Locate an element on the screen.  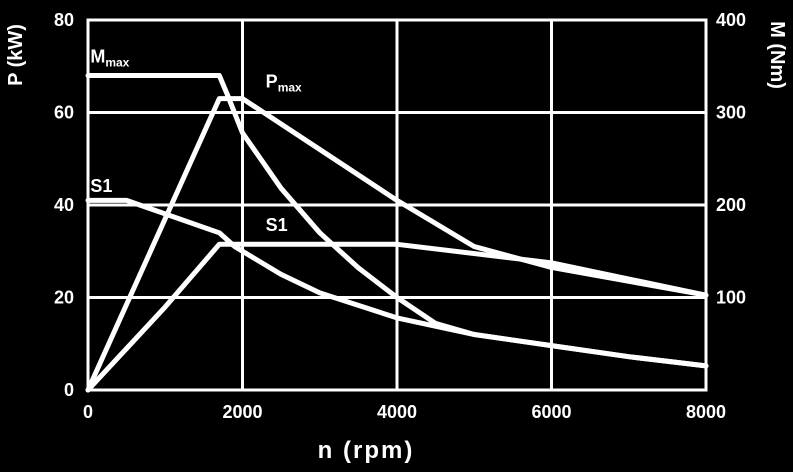
y-right-tick-labels: 100 200 300 400 is located at coordinates (731, 159).